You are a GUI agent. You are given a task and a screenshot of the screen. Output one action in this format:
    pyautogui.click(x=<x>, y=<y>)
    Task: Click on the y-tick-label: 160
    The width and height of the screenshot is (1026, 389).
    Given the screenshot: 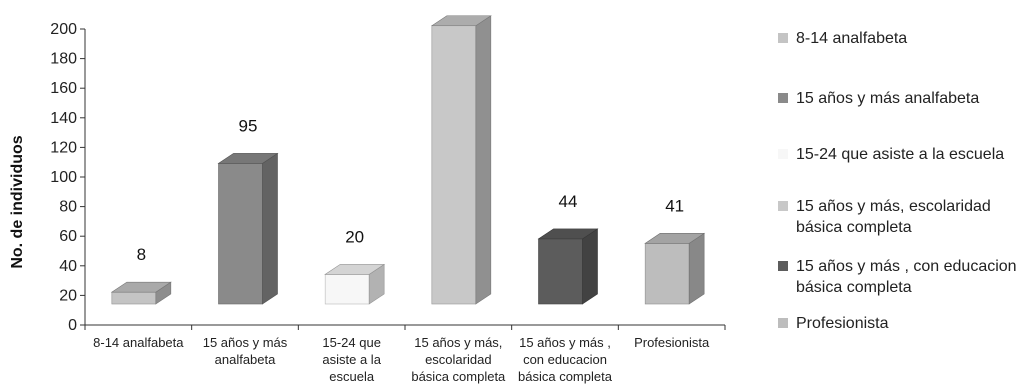 What is the action you would take?
    pyautogui.click(x=63, y=88)
    